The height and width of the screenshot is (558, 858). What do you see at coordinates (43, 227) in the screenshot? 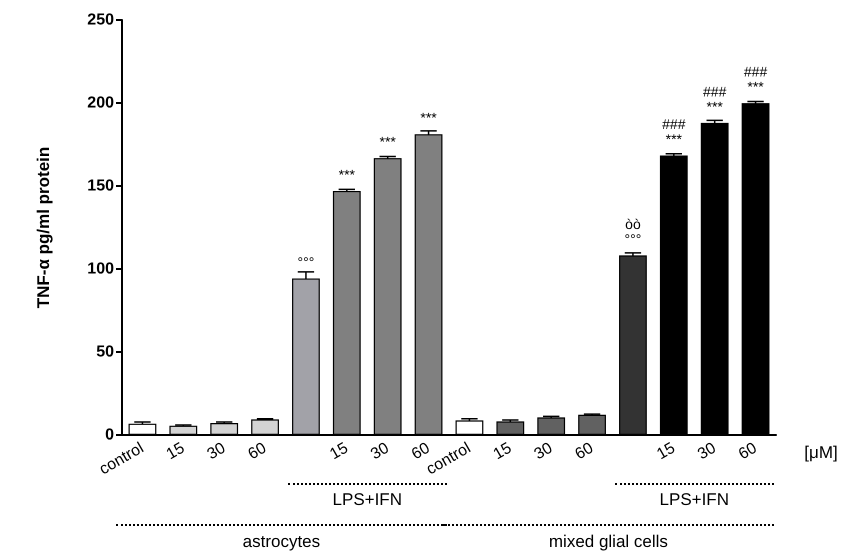
I see `y-axis-title: TNF-α pg/ml protein` at bounding box center [43, 227].